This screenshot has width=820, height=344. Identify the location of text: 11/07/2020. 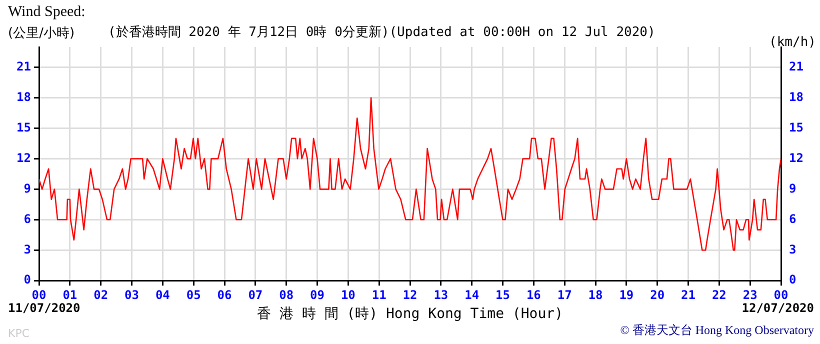
(44, 308).